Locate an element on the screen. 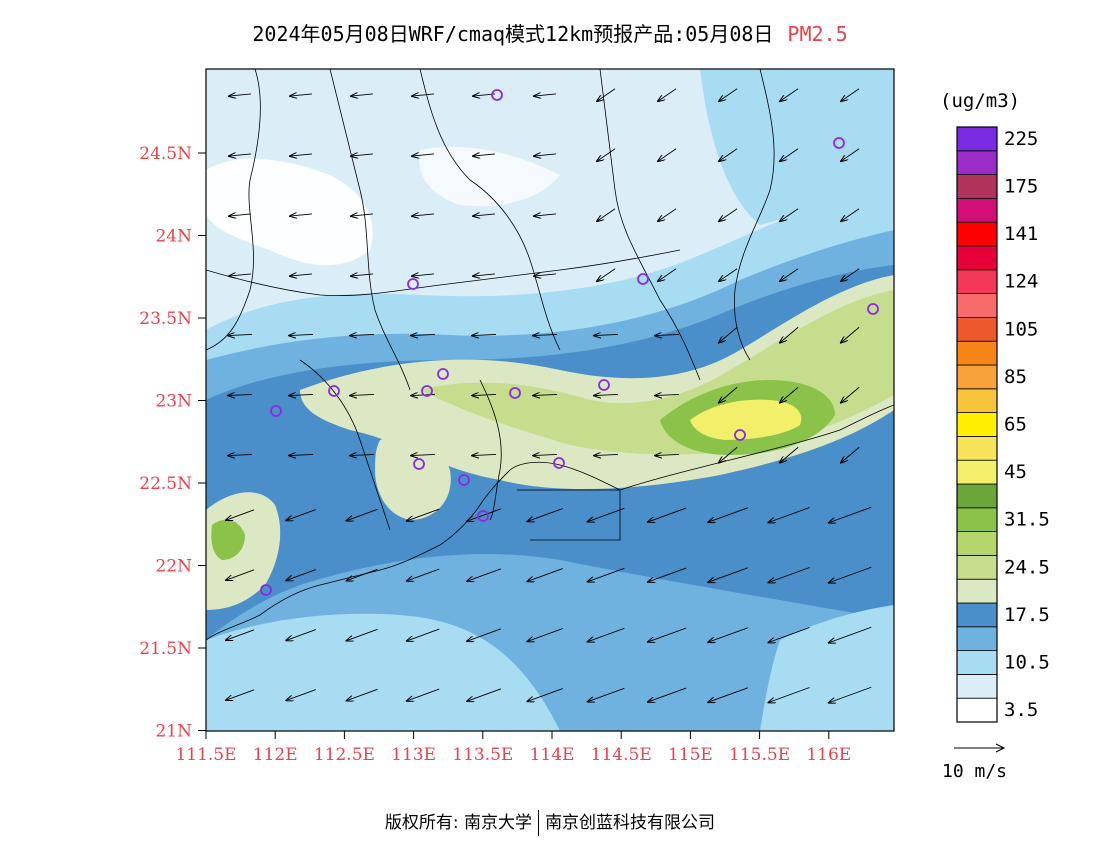 This screenshot has width=1100, height=850. legend-label: 85 is located at coordinates (1015, 377).